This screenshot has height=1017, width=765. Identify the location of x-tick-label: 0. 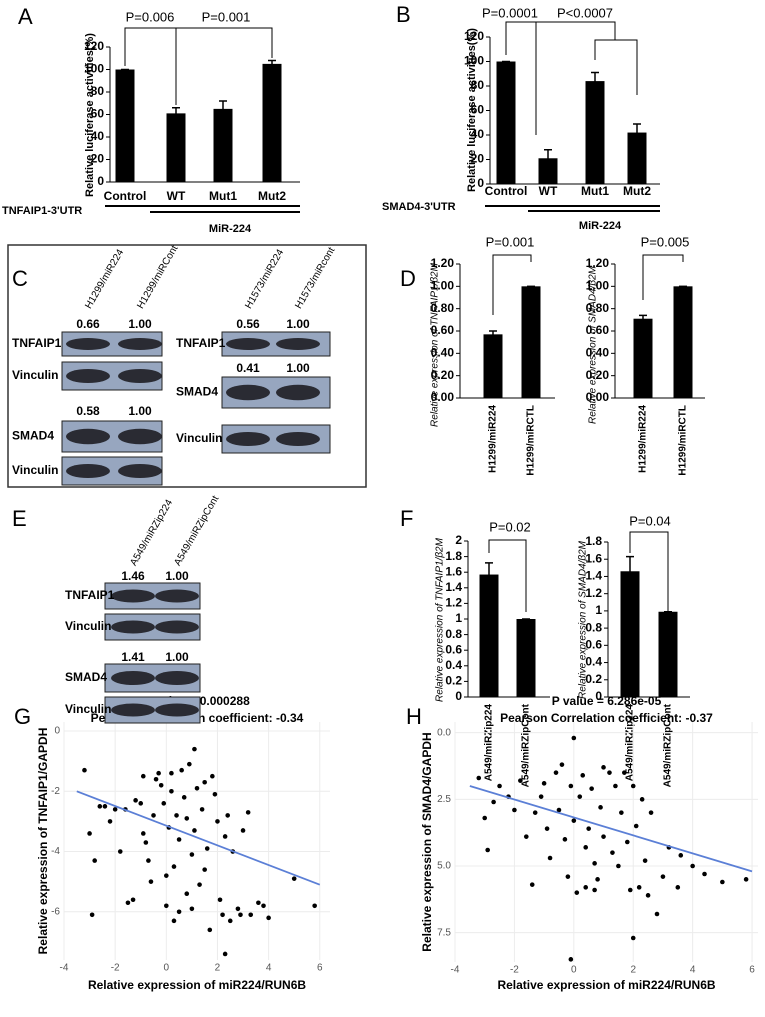
(574, 970).